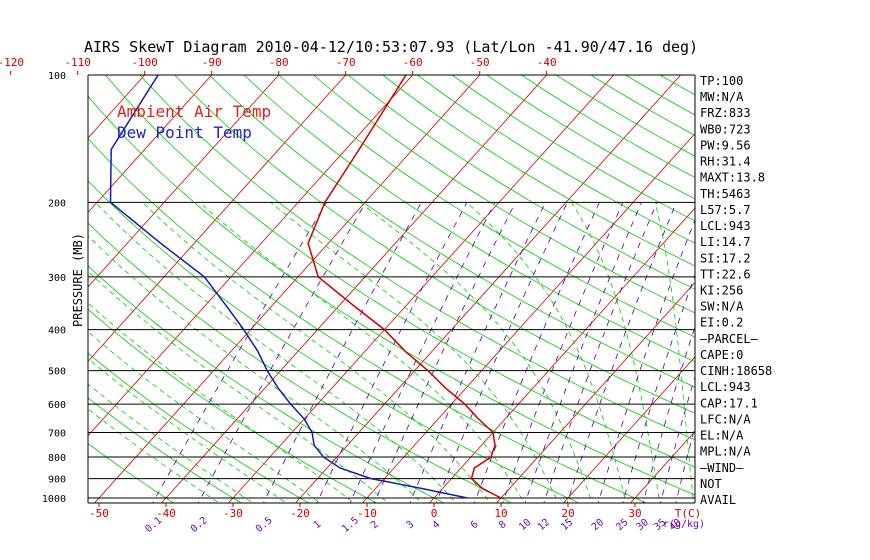  I want to click on top-temp-tick-label: -50, so click(480, 62).